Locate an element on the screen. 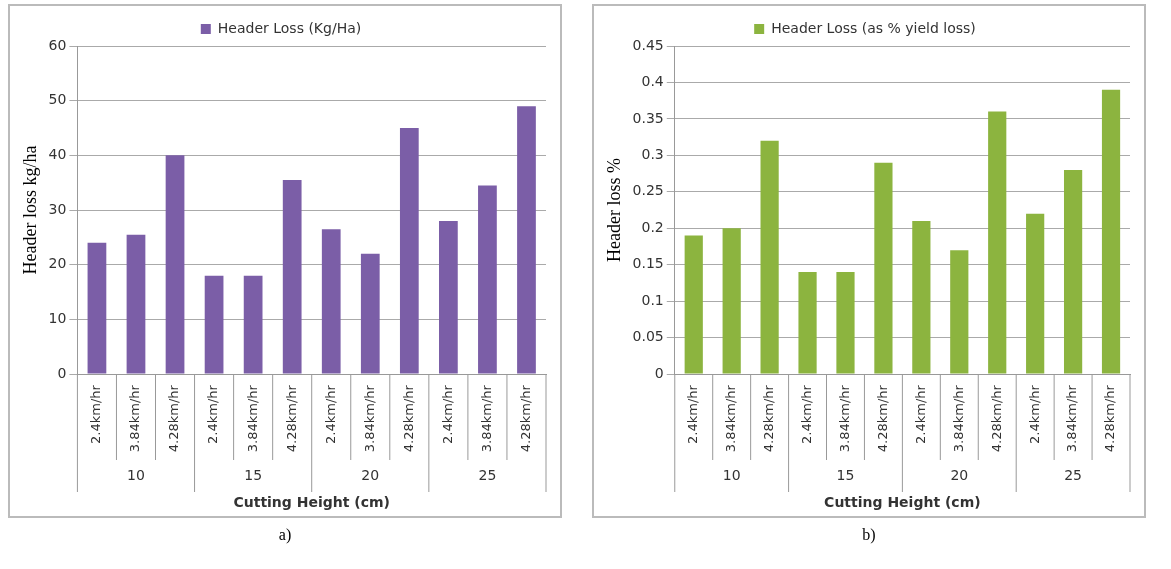 The width and height of the screenshot is (1171, 569). y-axis-title: Header loss kg/ha is located at coordinates (29, 210).